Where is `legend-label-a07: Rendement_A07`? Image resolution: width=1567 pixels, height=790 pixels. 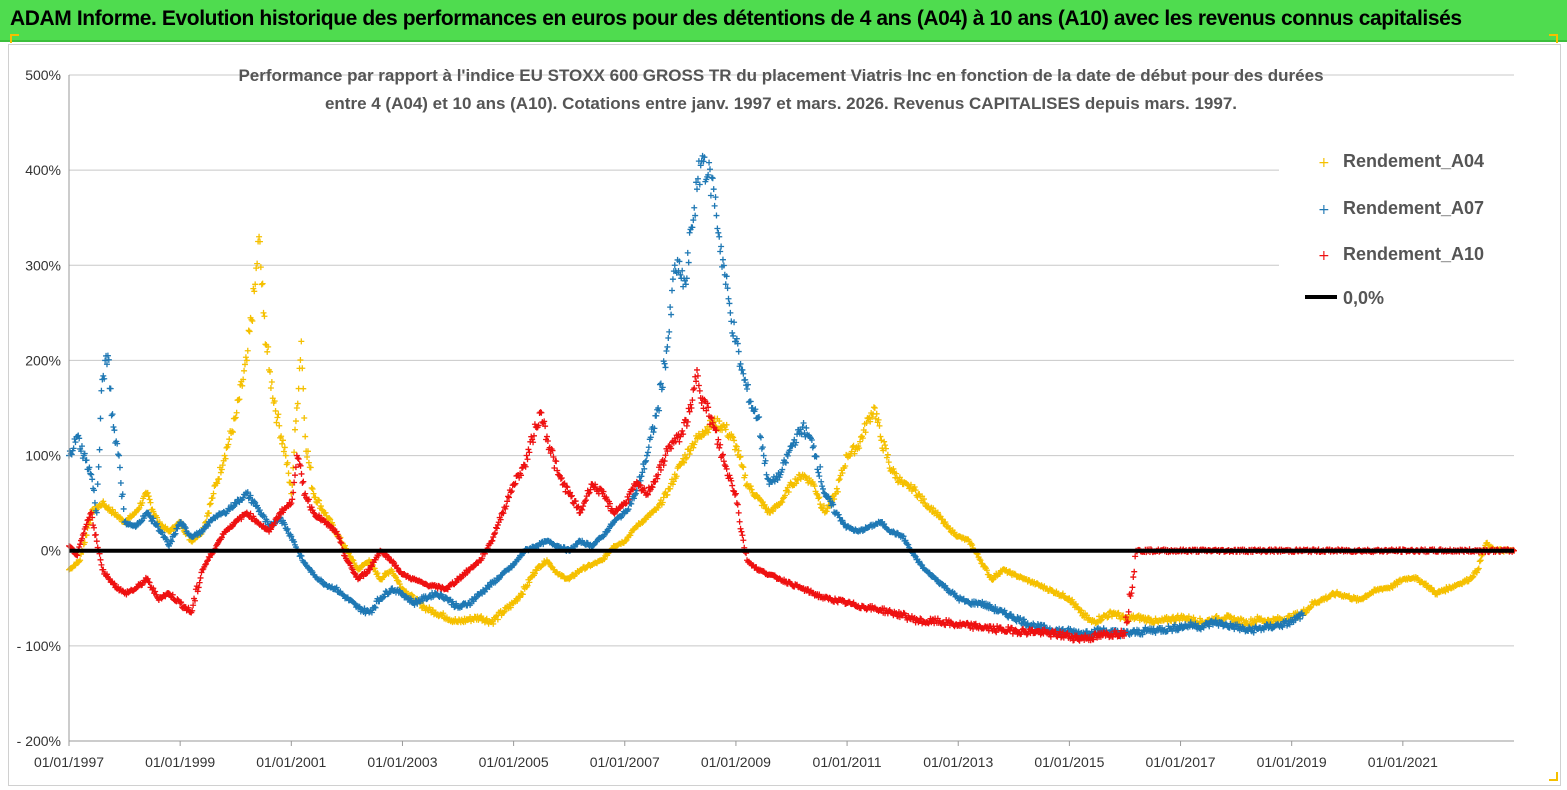
legend-label-a07: Rendement_A07 is located at coordinates (1413, 208).